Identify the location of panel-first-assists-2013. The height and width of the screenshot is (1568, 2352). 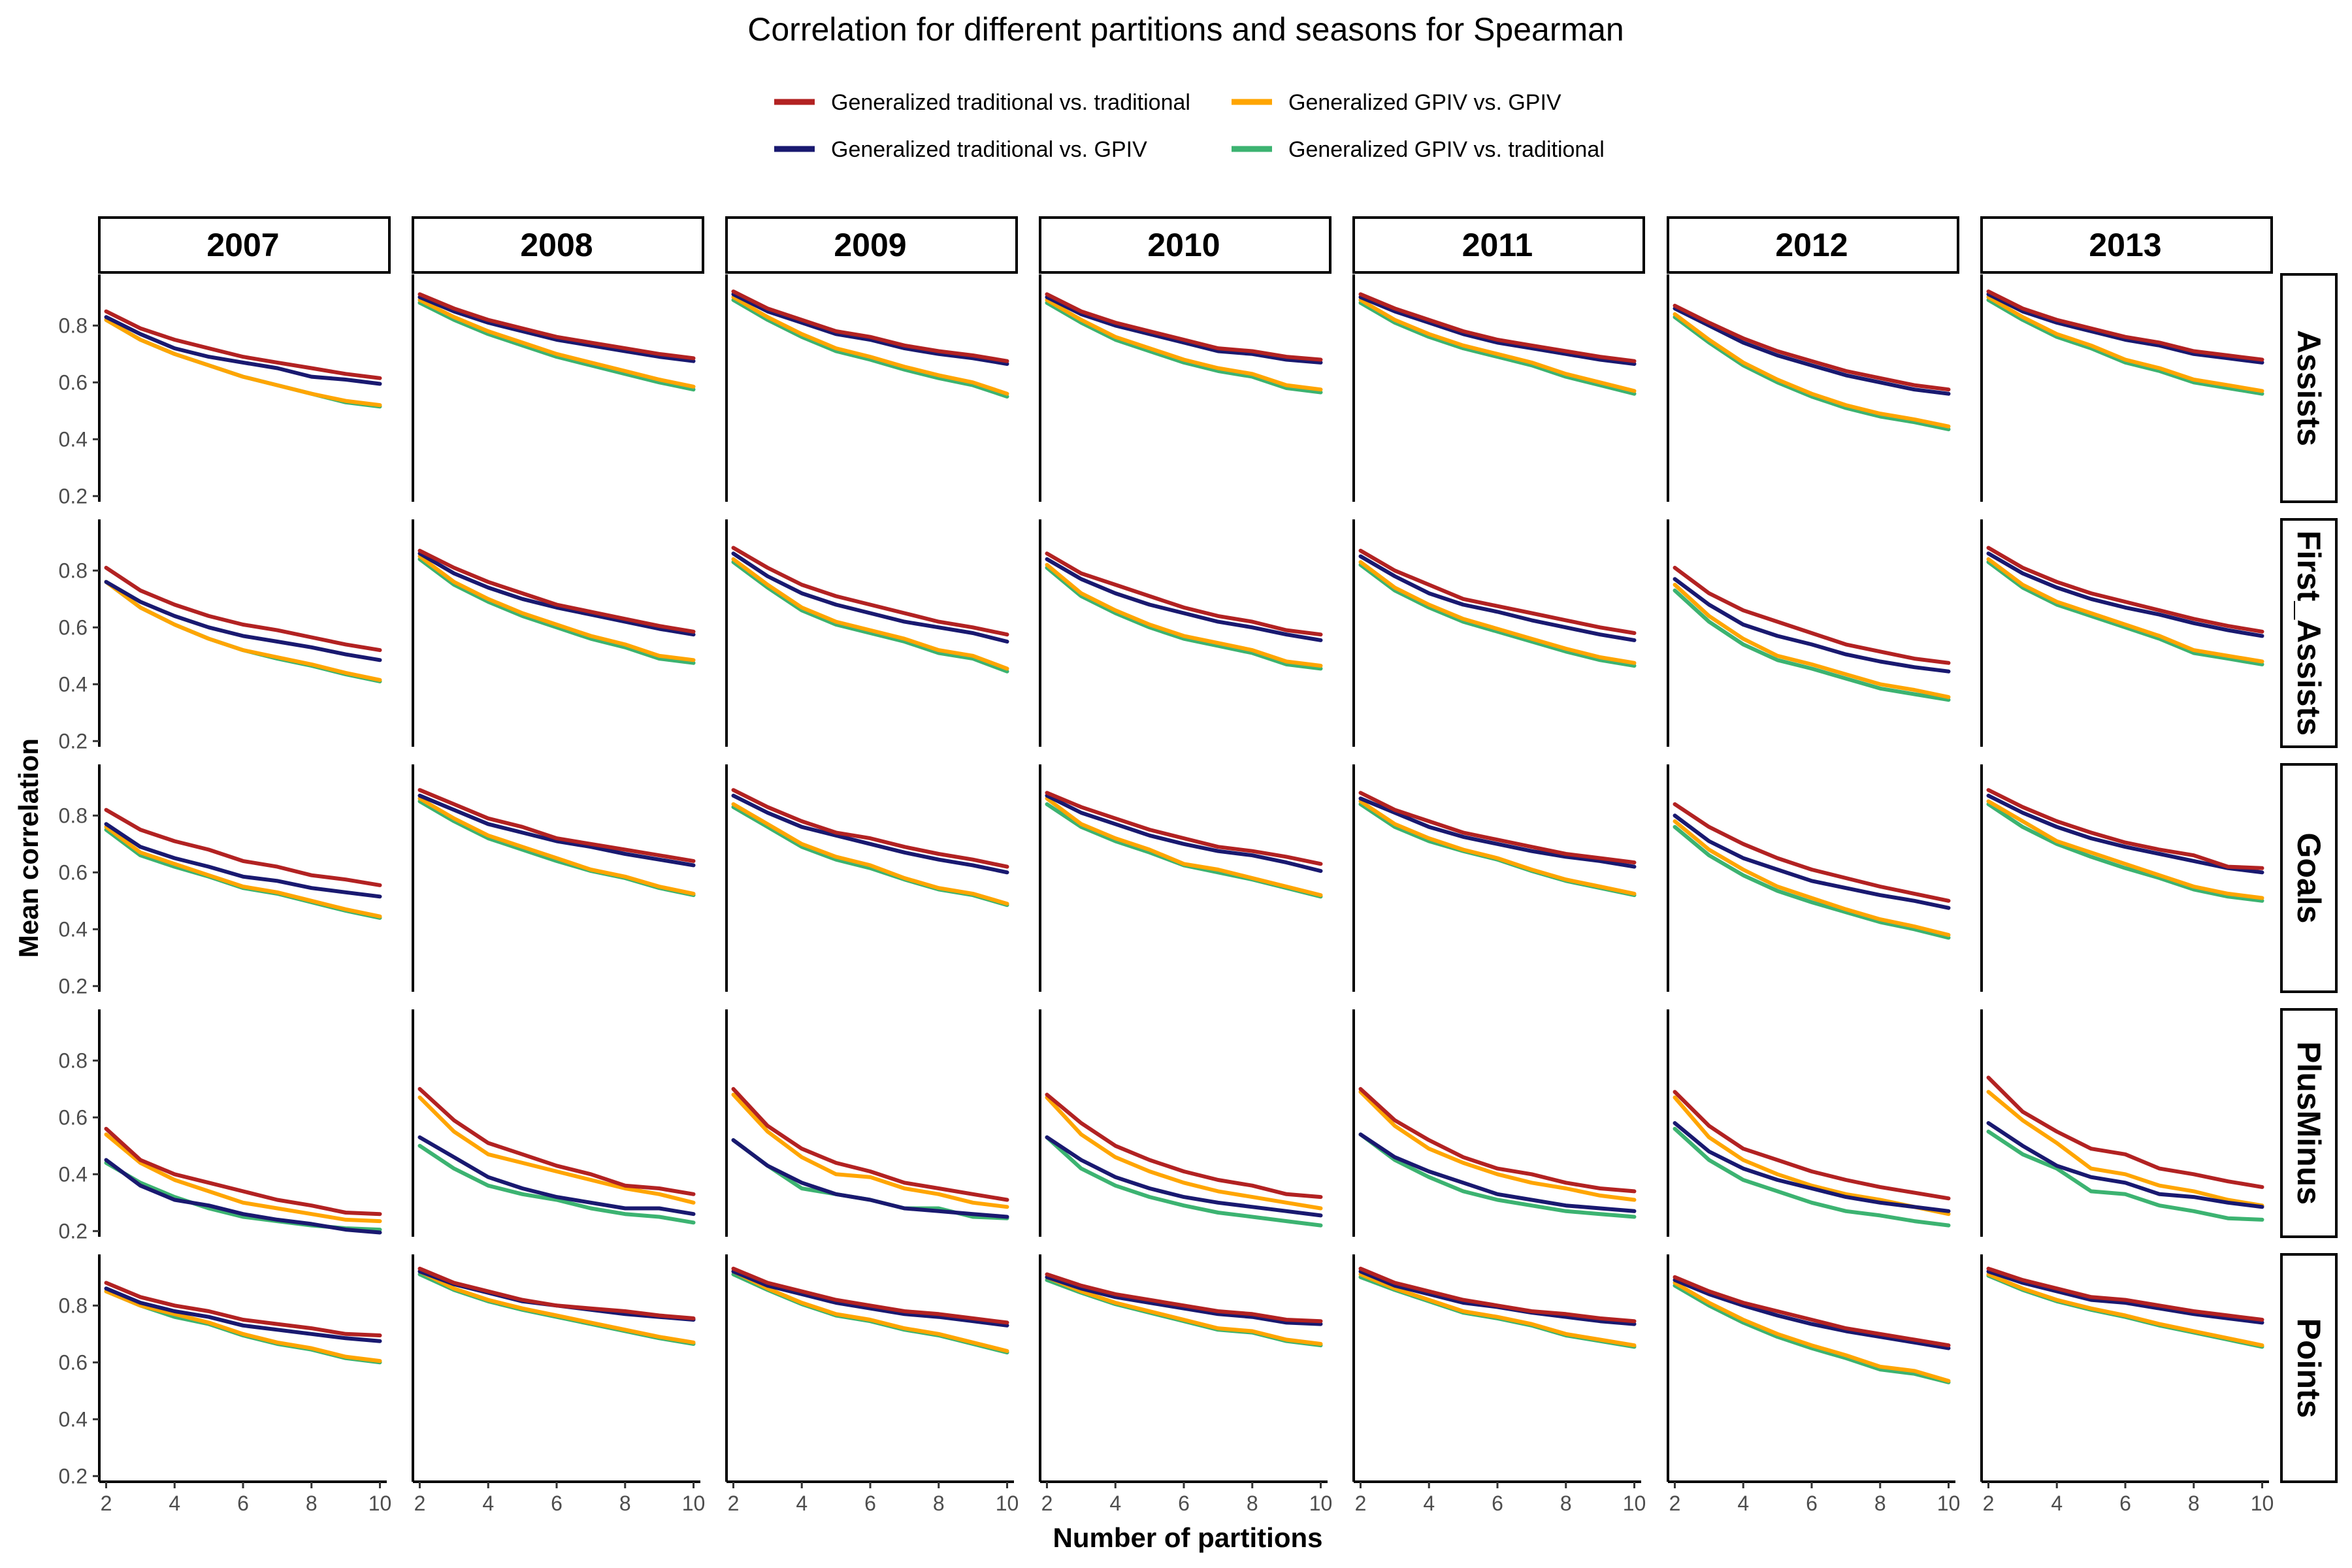
(2122, 633).